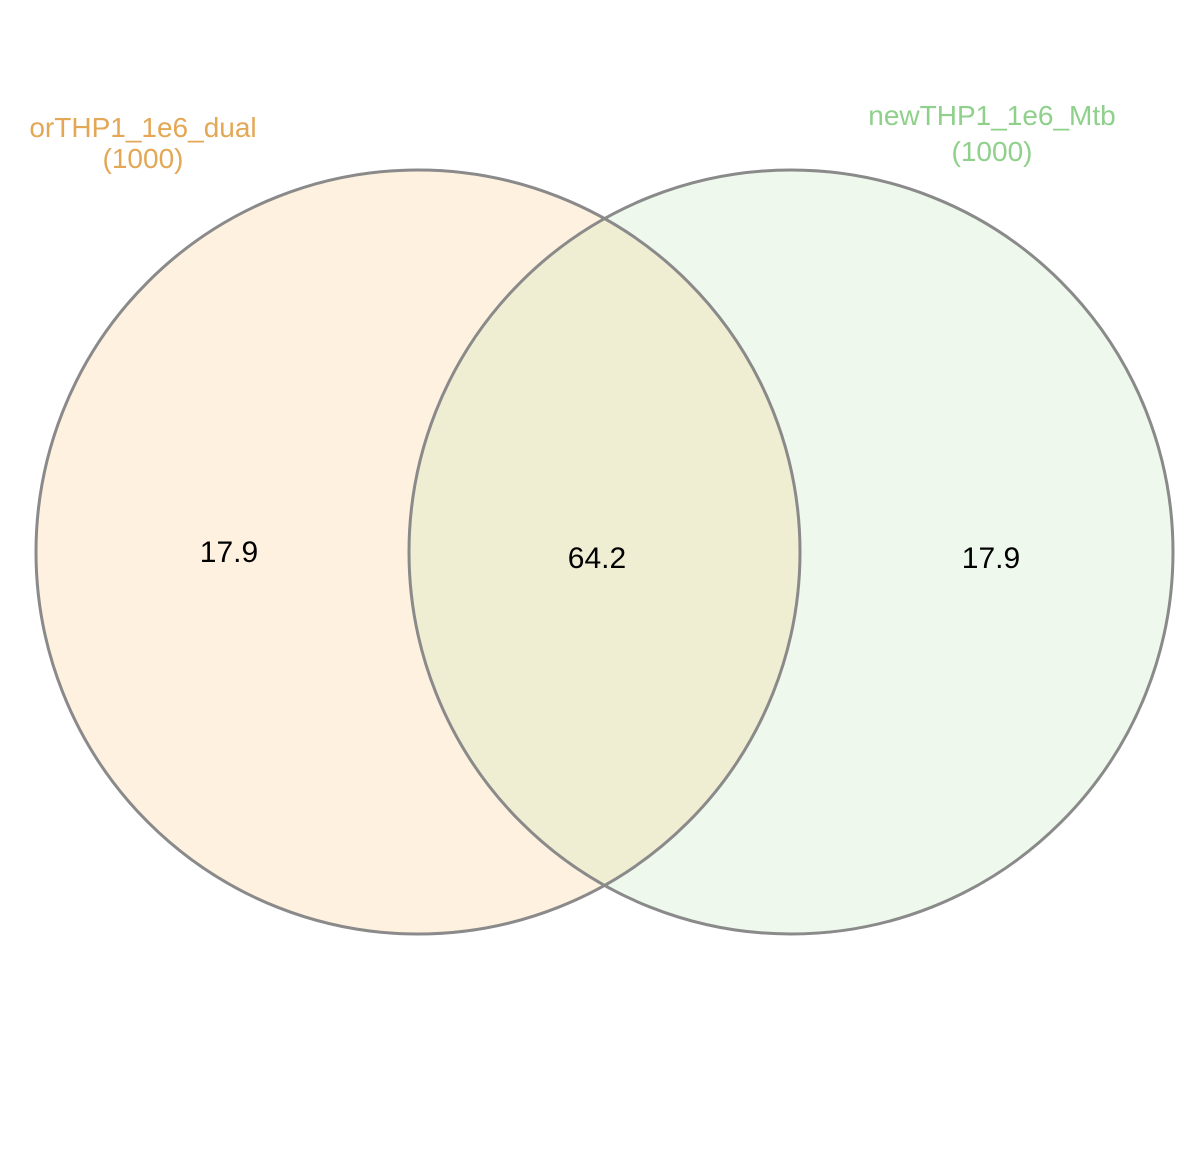 Image resolution: width=1200 pixels, height=1156 pixels. I want to click on set-b-name: newTHP1_1e6_Mtb, so click(991, 115).